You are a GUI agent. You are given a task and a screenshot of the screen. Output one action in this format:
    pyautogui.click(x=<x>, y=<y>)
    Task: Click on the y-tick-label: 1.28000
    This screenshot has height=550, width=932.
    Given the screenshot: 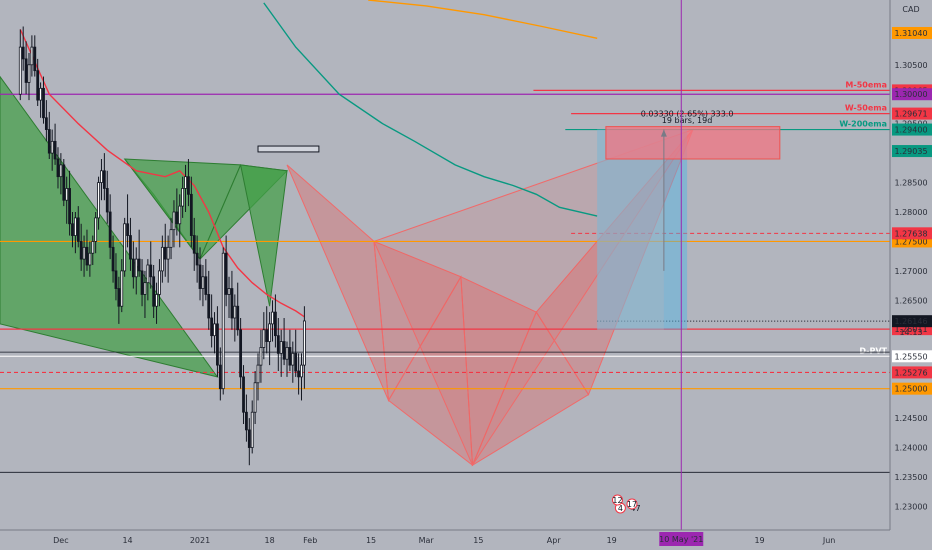 What is the action you would take?
    pyautogui.click(x=910, y=212)
    